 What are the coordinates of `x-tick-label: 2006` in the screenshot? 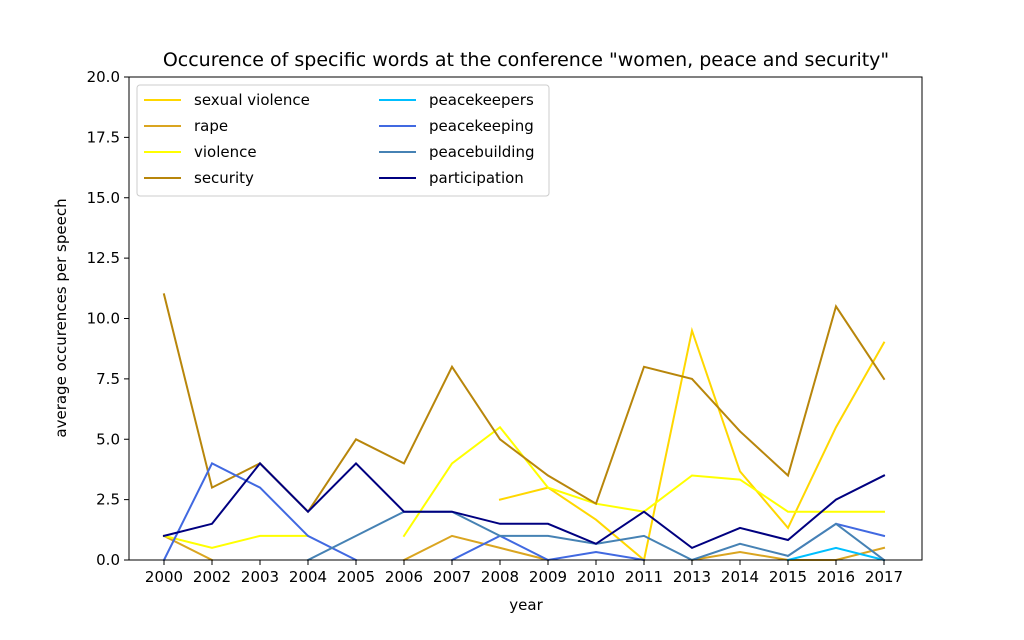 It's located at (404, 577).